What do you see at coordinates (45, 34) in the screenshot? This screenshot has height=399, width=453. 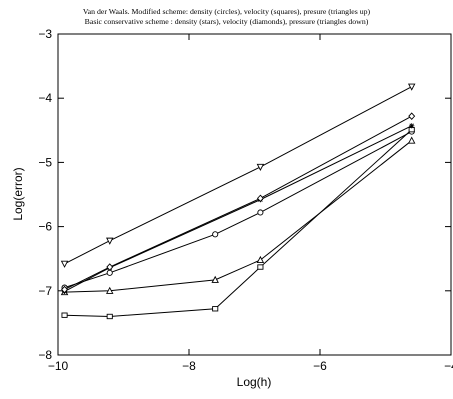 I see `y-tick-label: −3` at bounding box center [45, 34].